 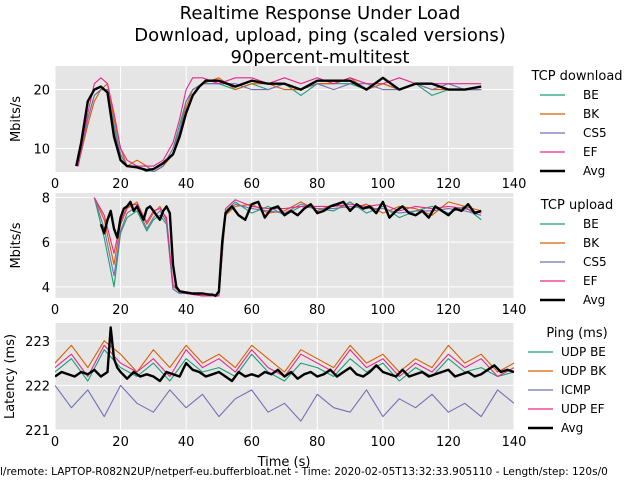 What do you see at coordinates (37, 431) in the screenshot?
I see `y-tick-label: 221` at bounding box center [37, 431].